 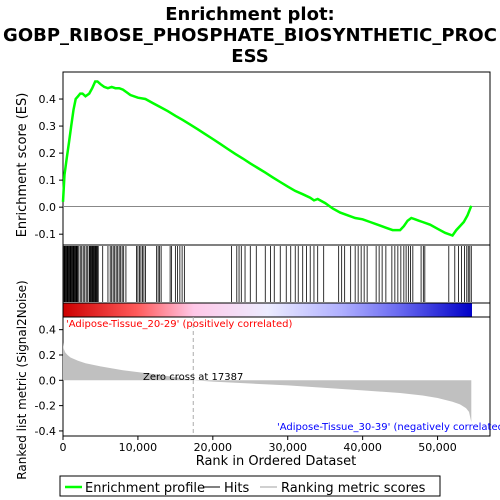 I want to click on zero-cross-label: Zero cross at 17387, so click(x=193, y=377).